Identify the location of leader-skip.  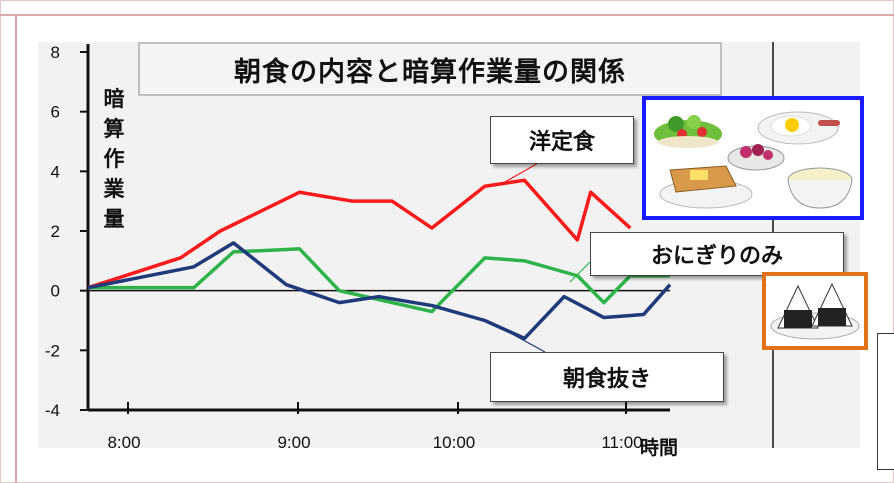
(525, 341).